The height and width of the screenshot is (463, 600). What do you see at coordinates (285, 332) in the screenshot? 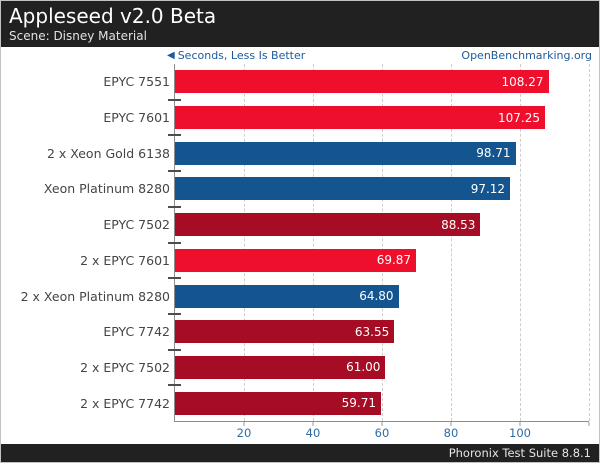
I see `result-bar: 63.55` at bounding box center [285, 332].